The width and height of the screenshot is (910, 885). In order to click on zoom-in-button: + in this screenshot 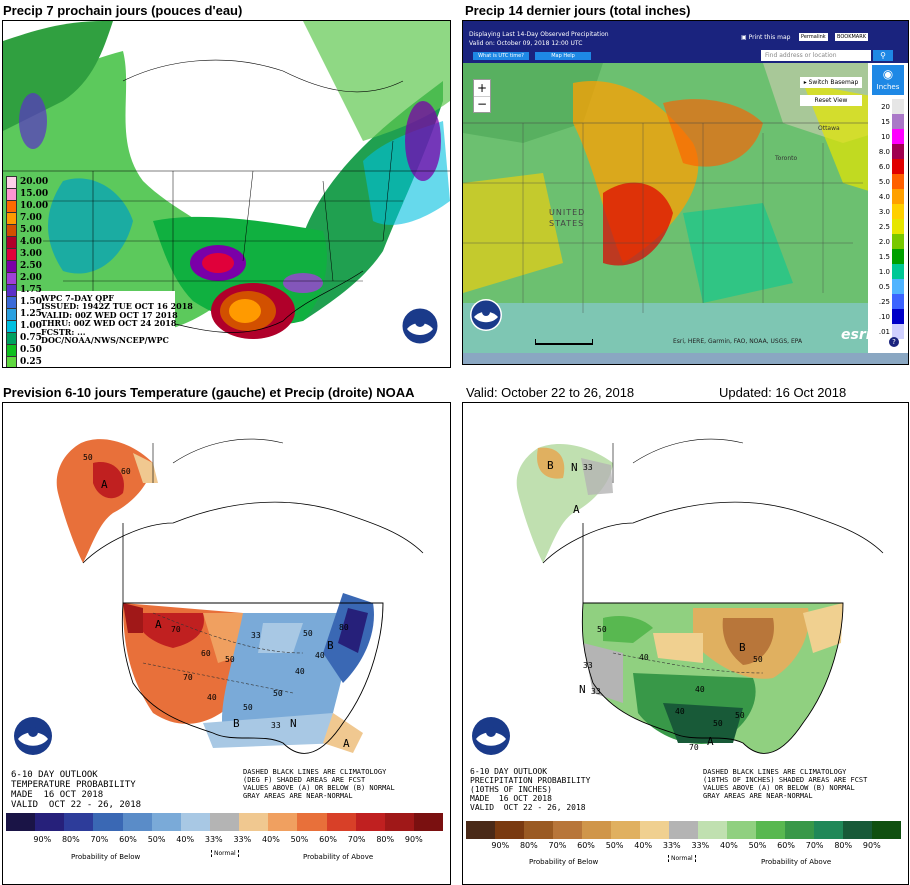, I will do `click(482, 88)`.